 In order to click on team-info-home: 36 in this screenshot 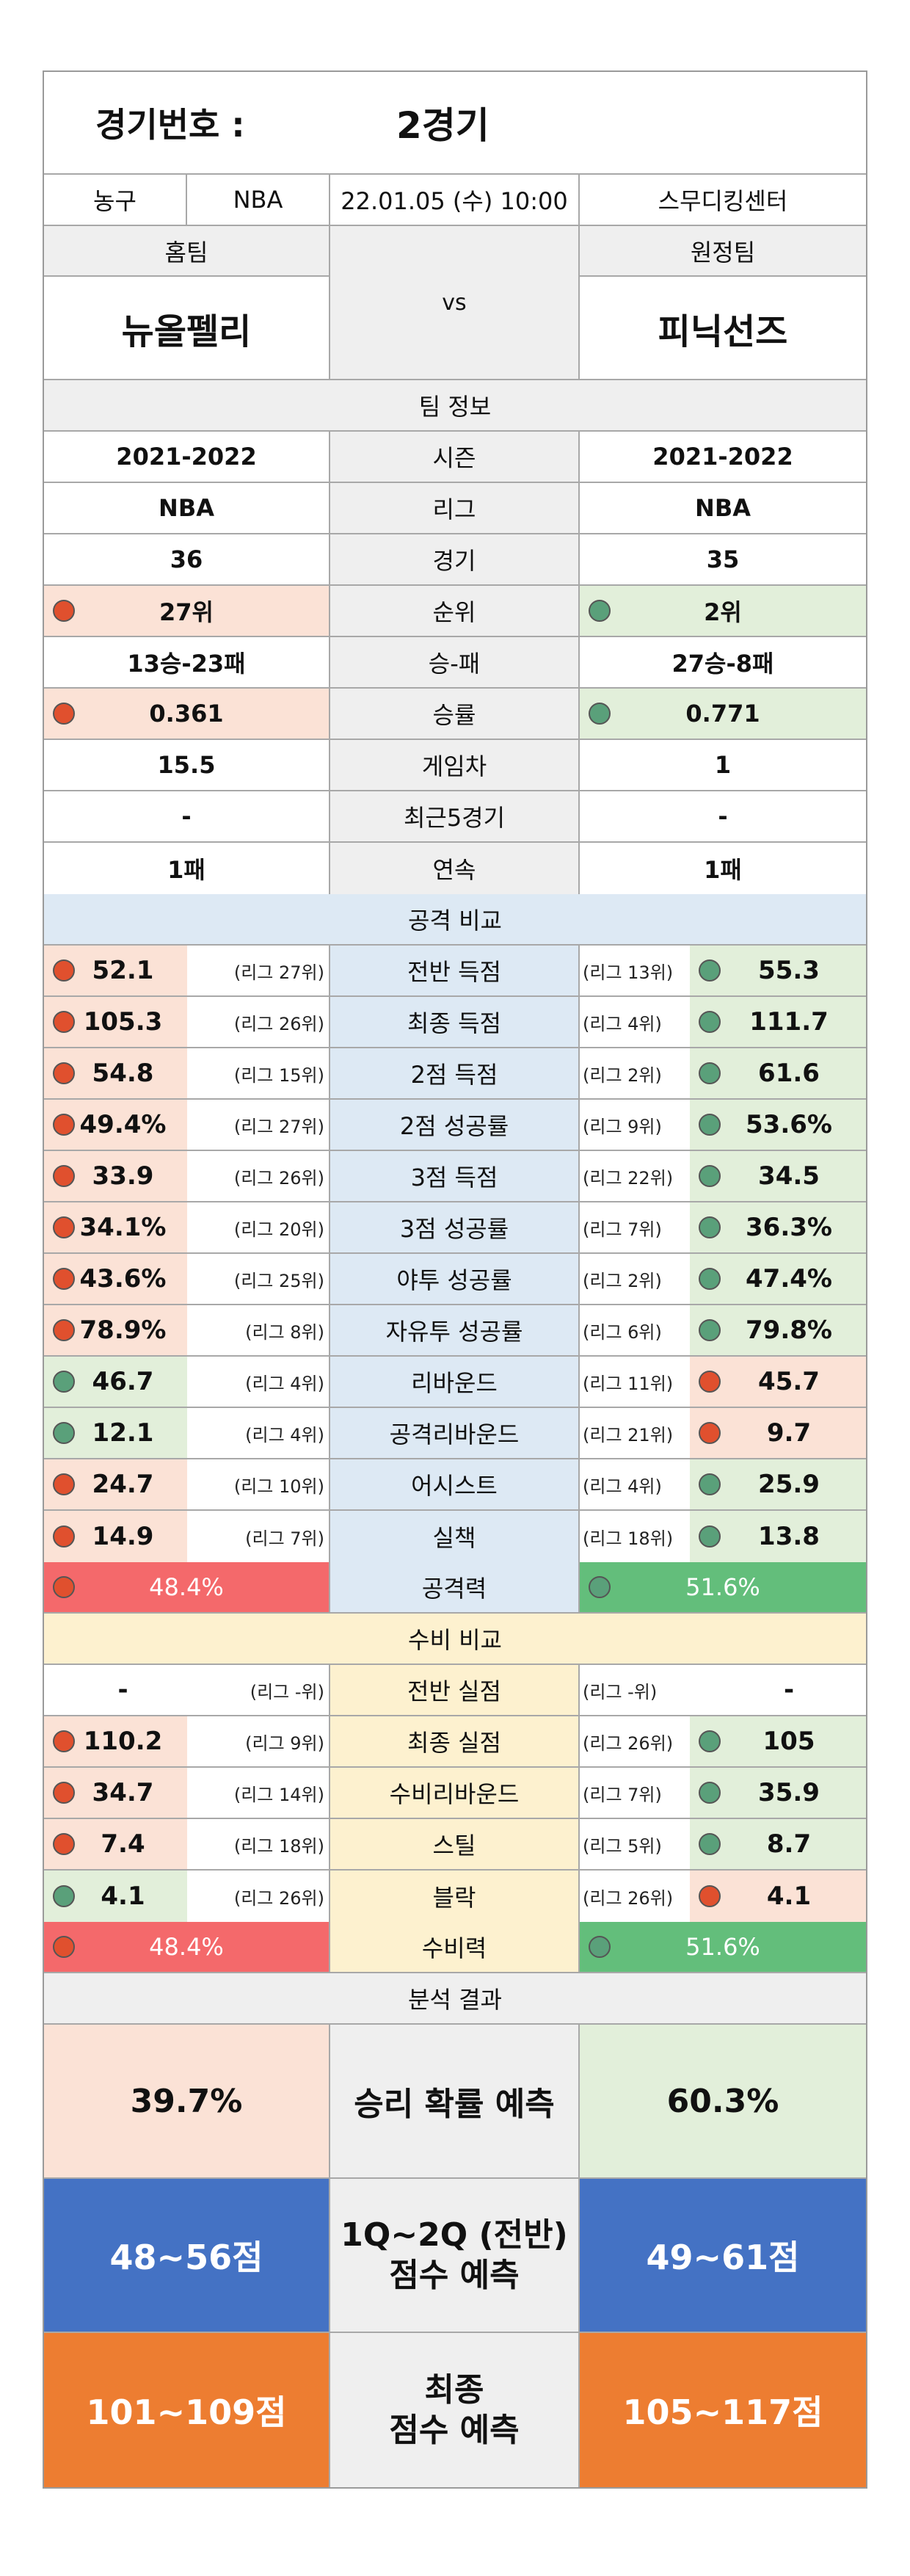, I will do `click(187, 559)`.